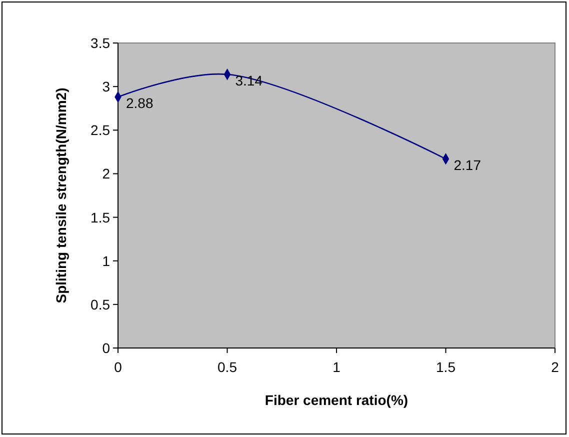 This screenshot has height=437, width=569. Describe the element at coordinates (61, 196) in the screenshot. I see `y-axis-title: Spliting tensile strength(N/mm2)` at that location.